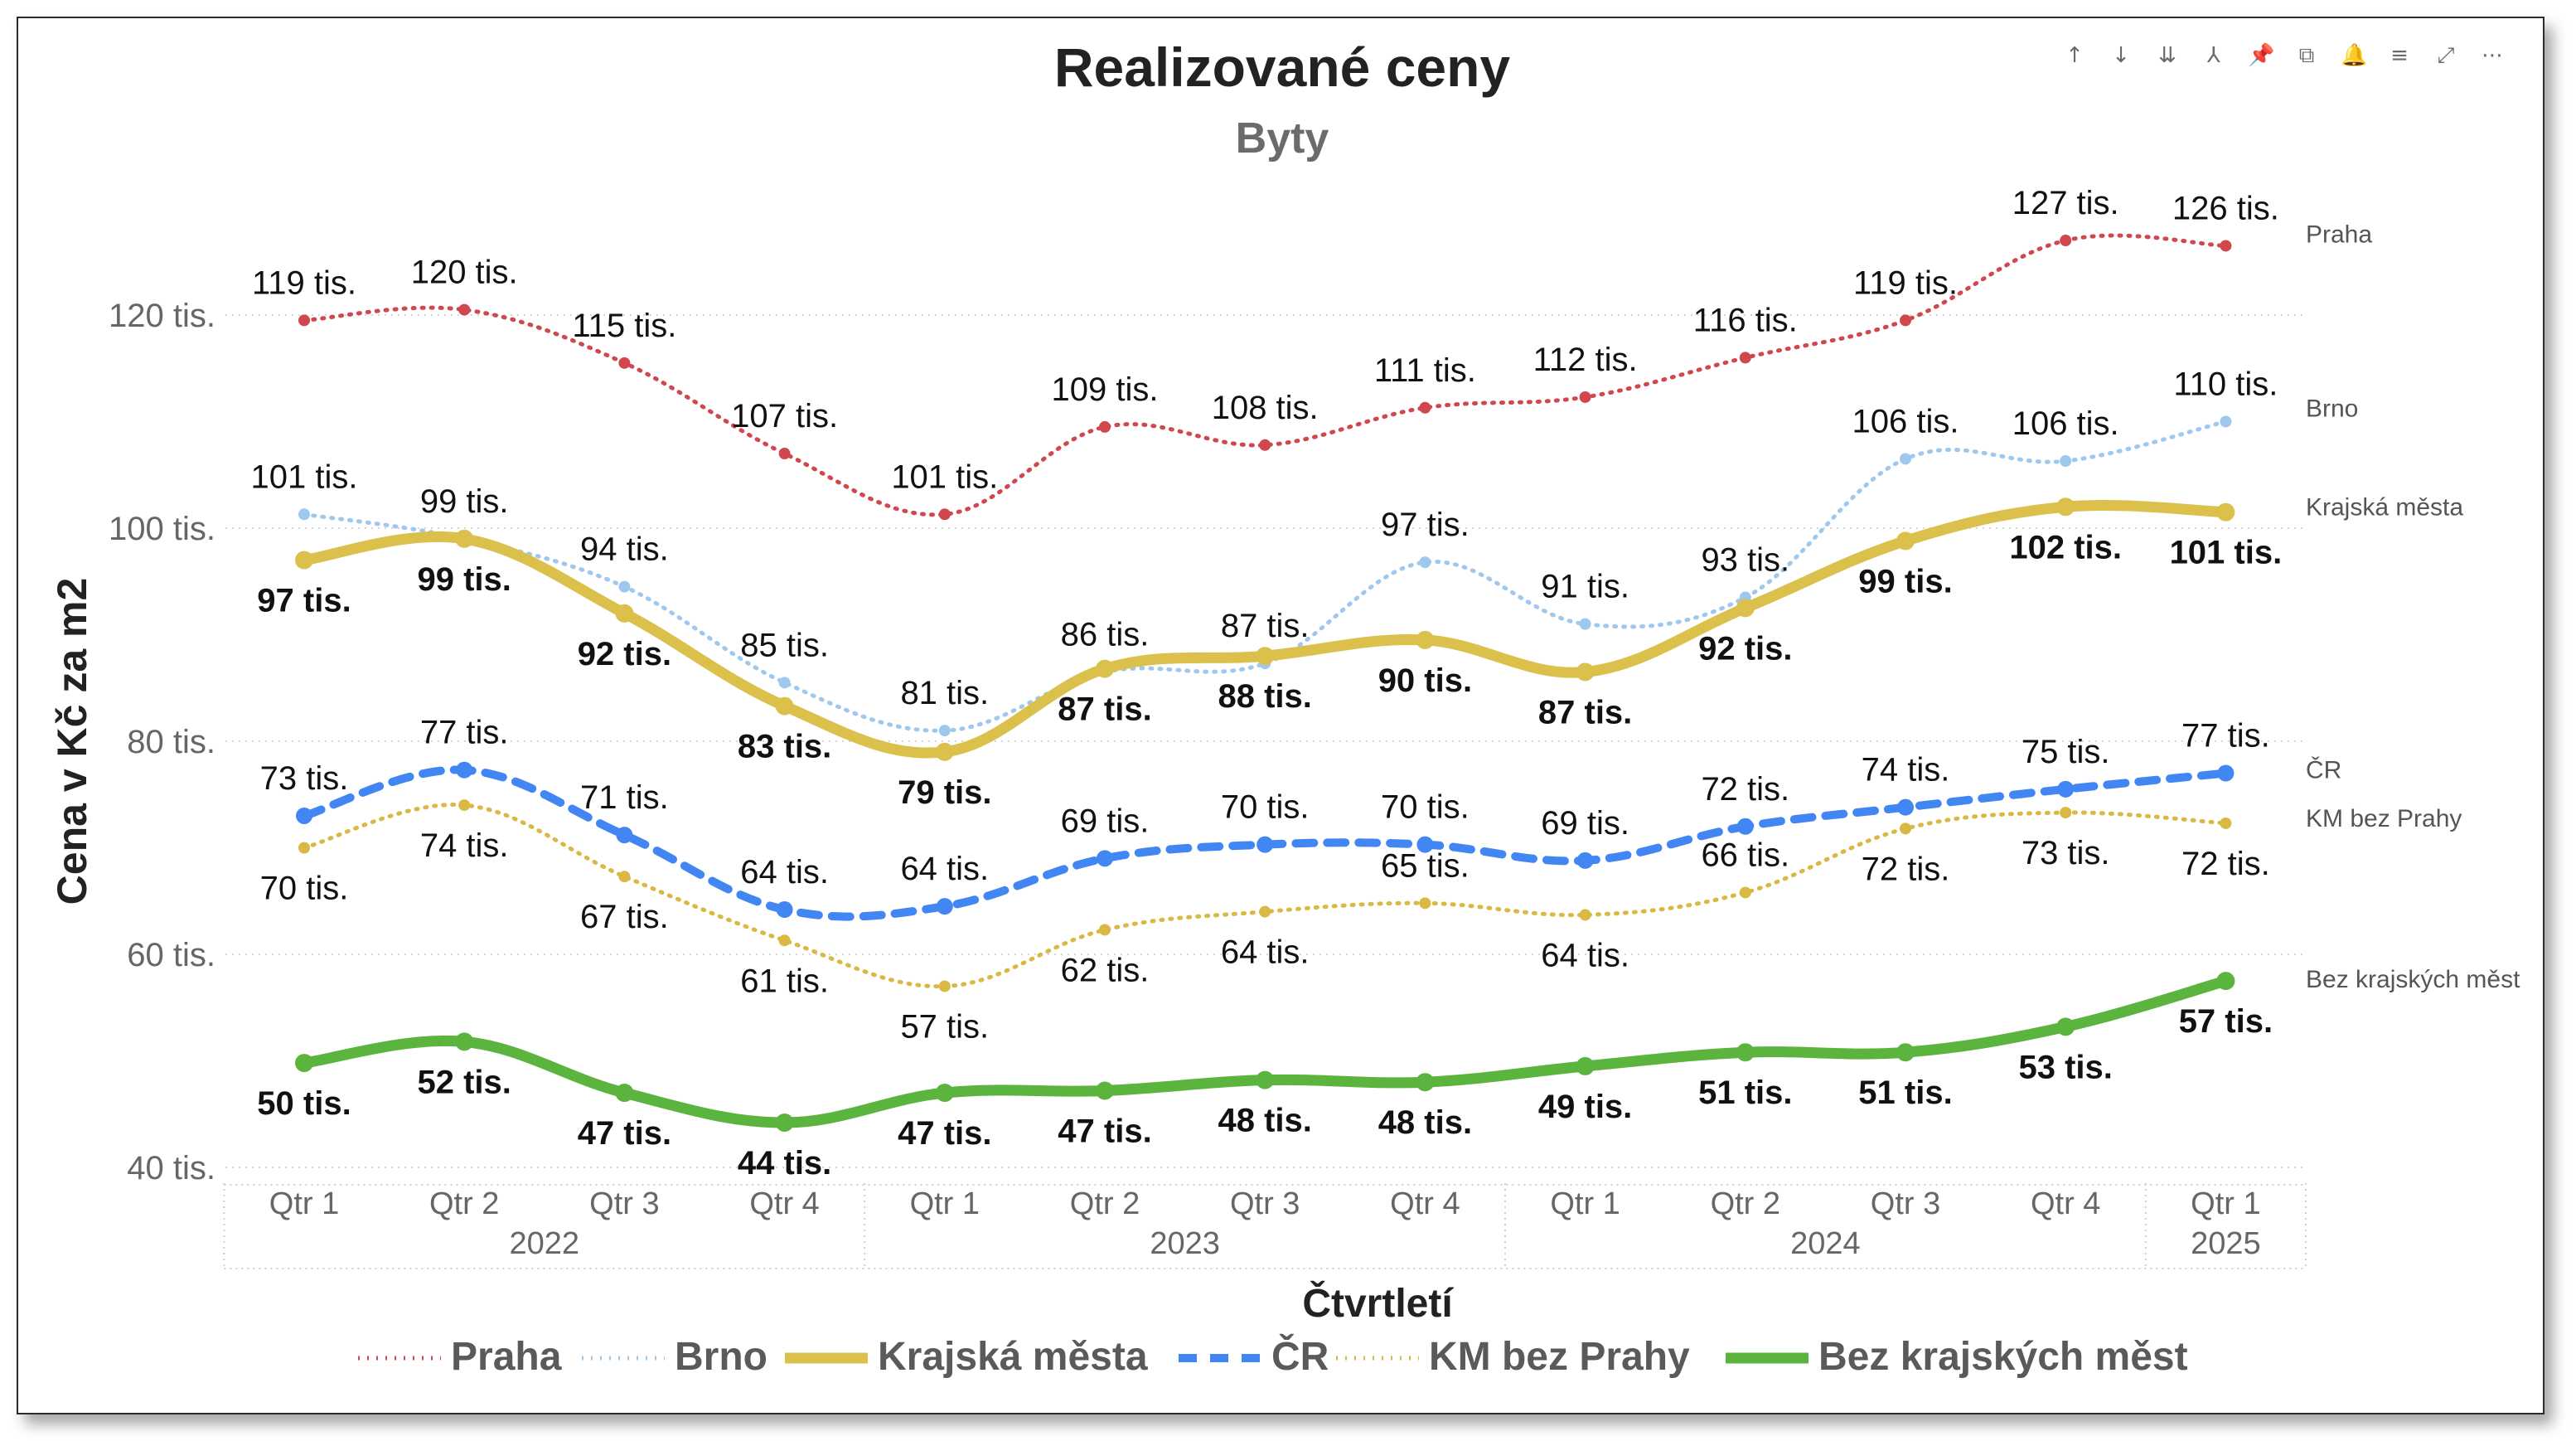 This screenshot has height=1441, width=2576. Describe the element at coordinates (2226, 553) in the screenshot. I see `data-label: 101 tis.` at that location.